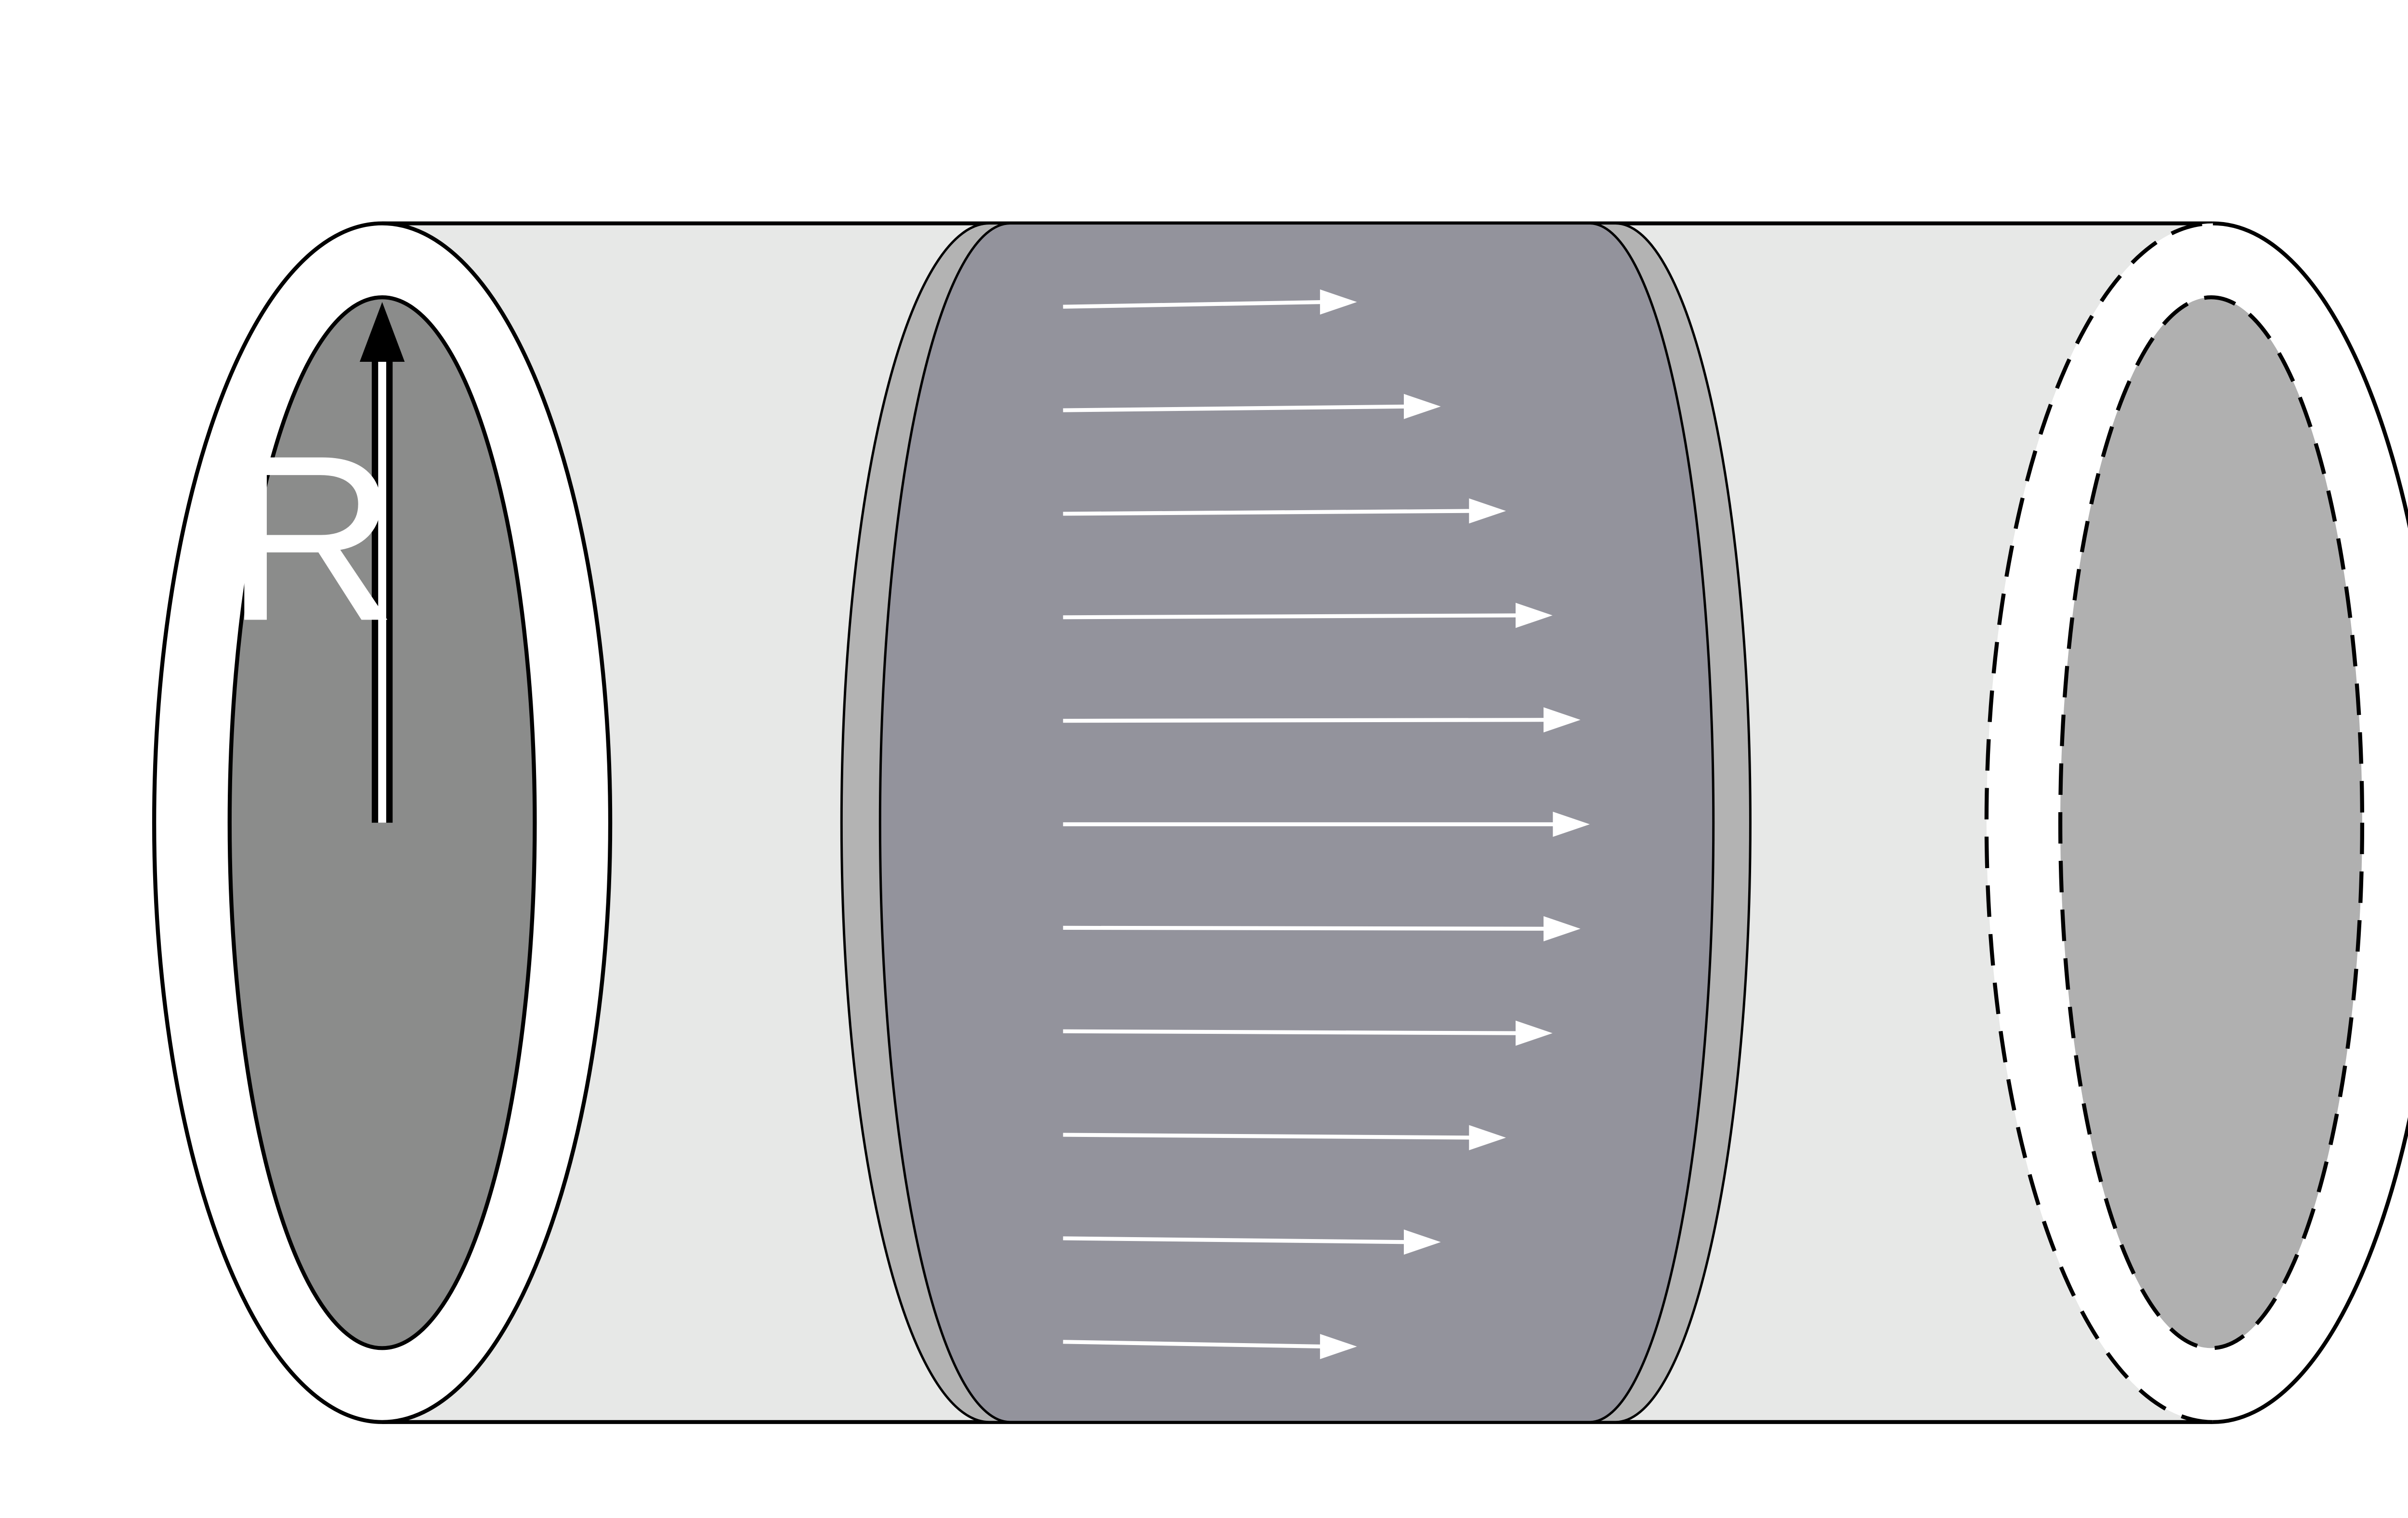 The image size is (2408, 1518). Describe the element at coordinates (311, 538) in the screenshot. I see `radius-label: R` at that location.